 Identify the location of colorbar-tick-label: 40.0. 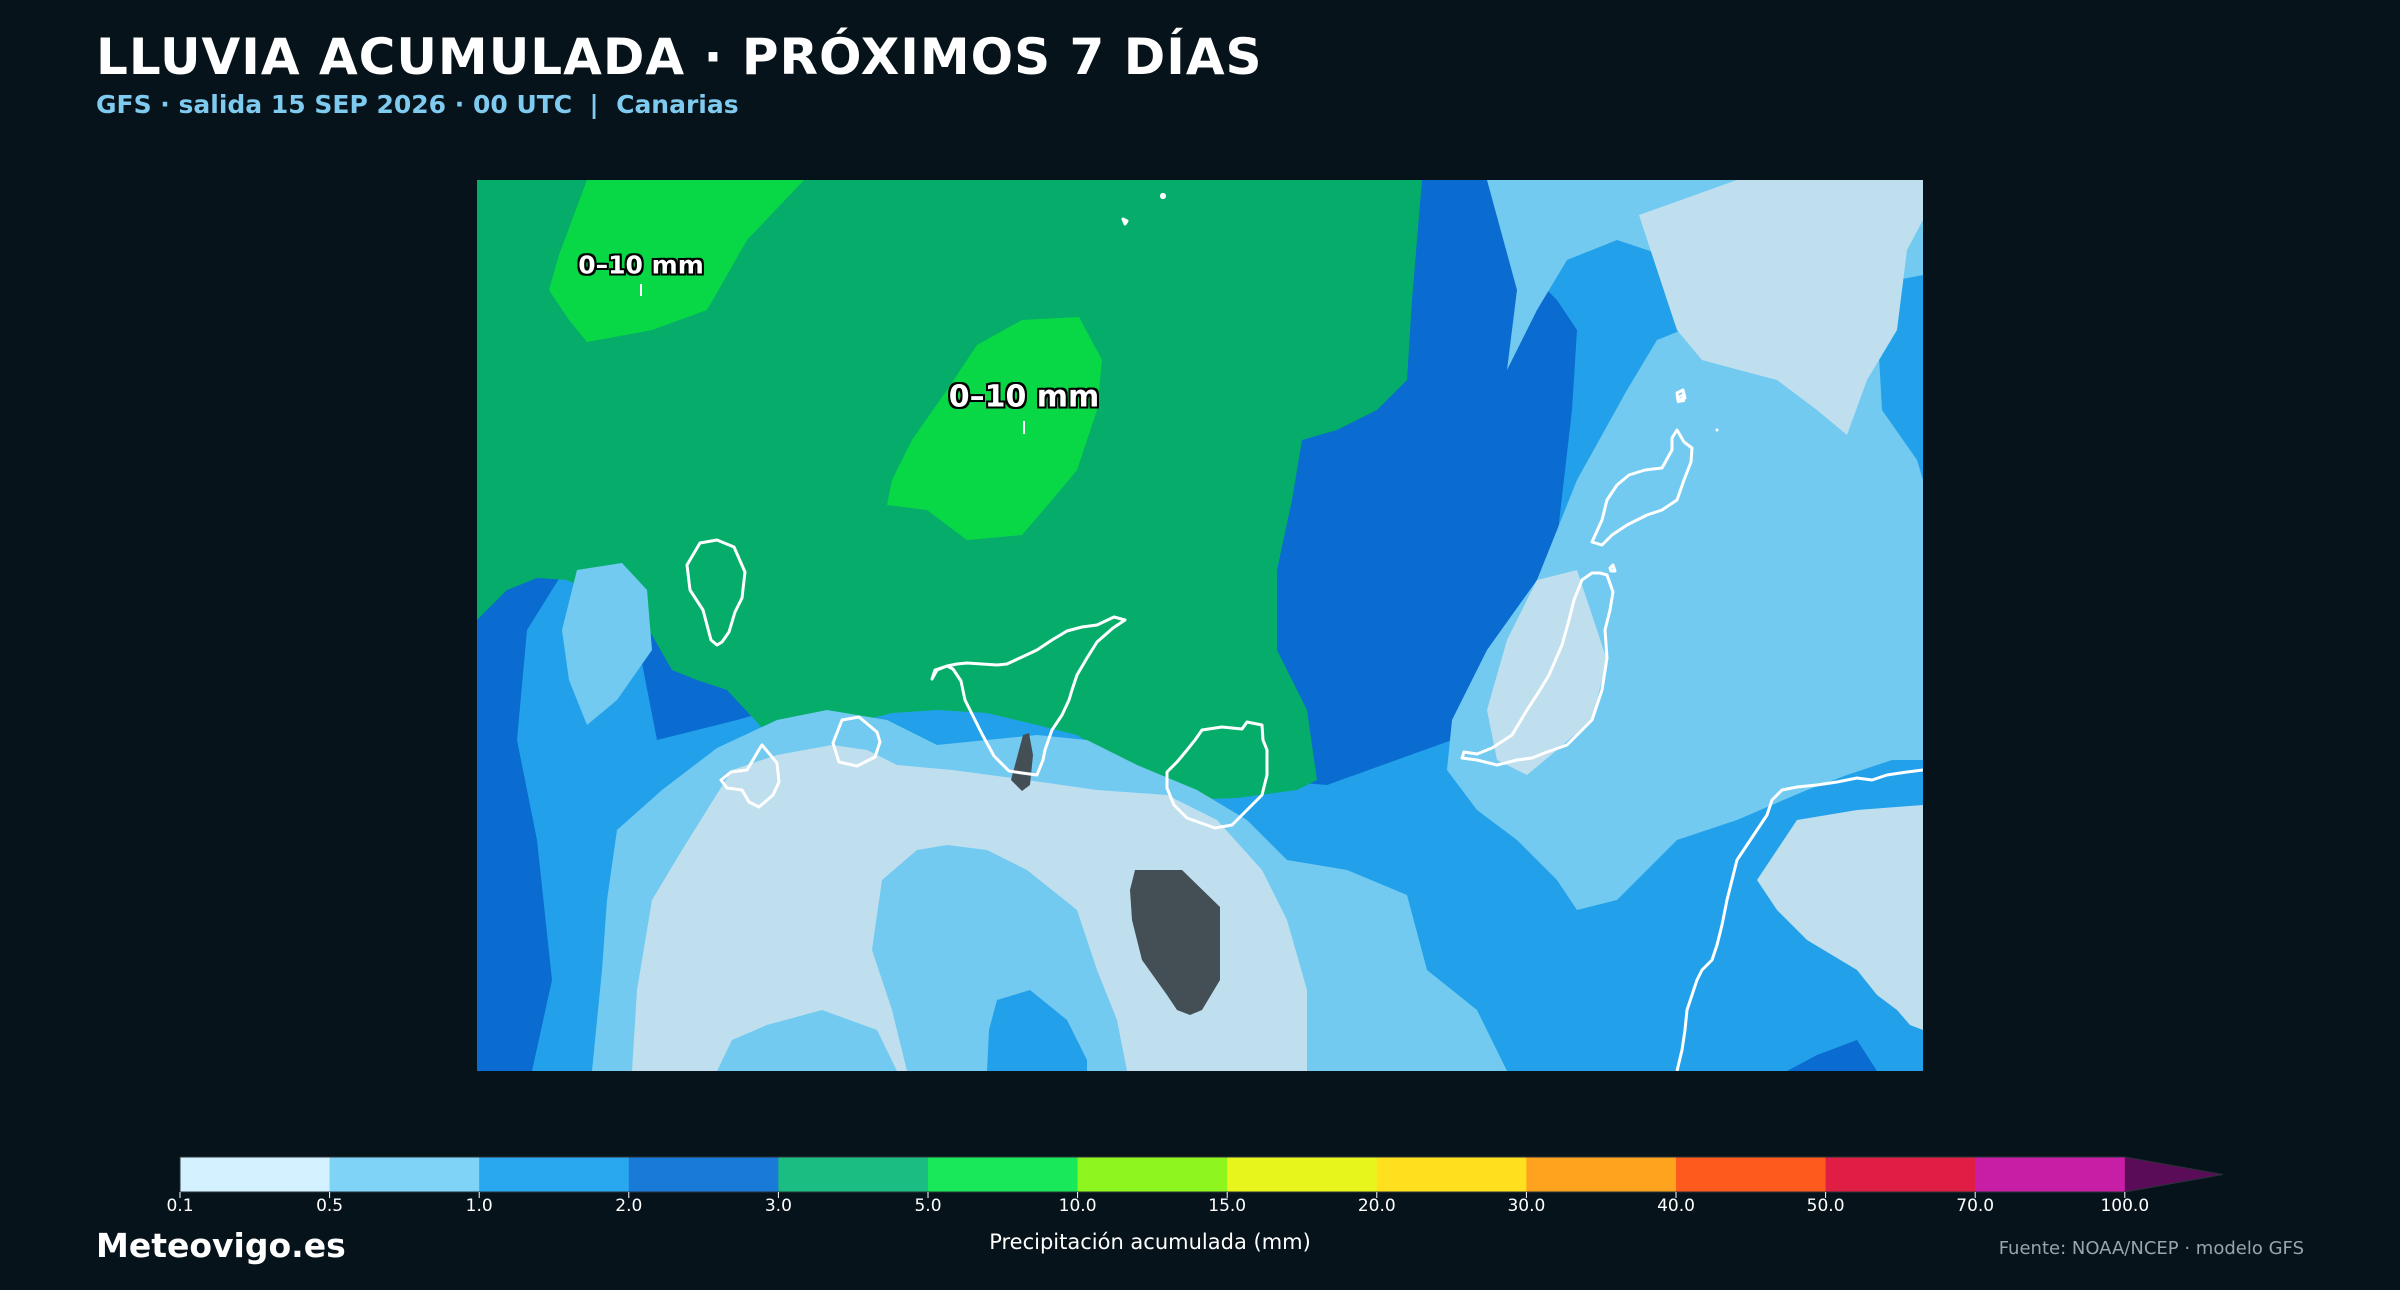
(1676, 1206).